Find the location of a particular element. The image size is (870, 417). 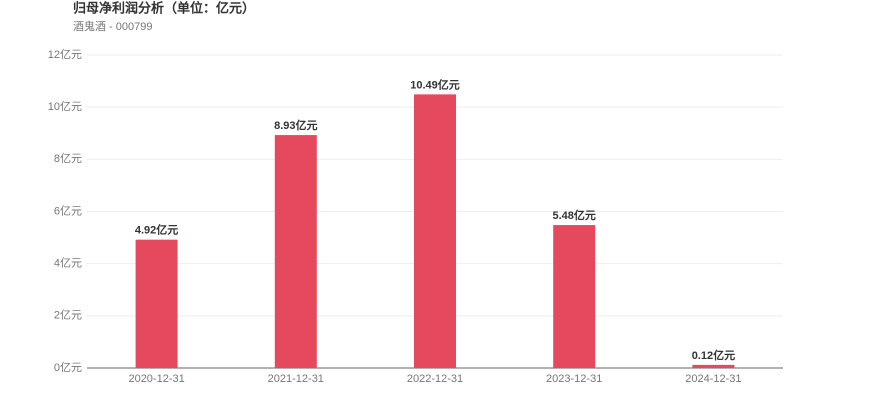

value-label: 5.48亿元 is located at coordinates (573, 215).